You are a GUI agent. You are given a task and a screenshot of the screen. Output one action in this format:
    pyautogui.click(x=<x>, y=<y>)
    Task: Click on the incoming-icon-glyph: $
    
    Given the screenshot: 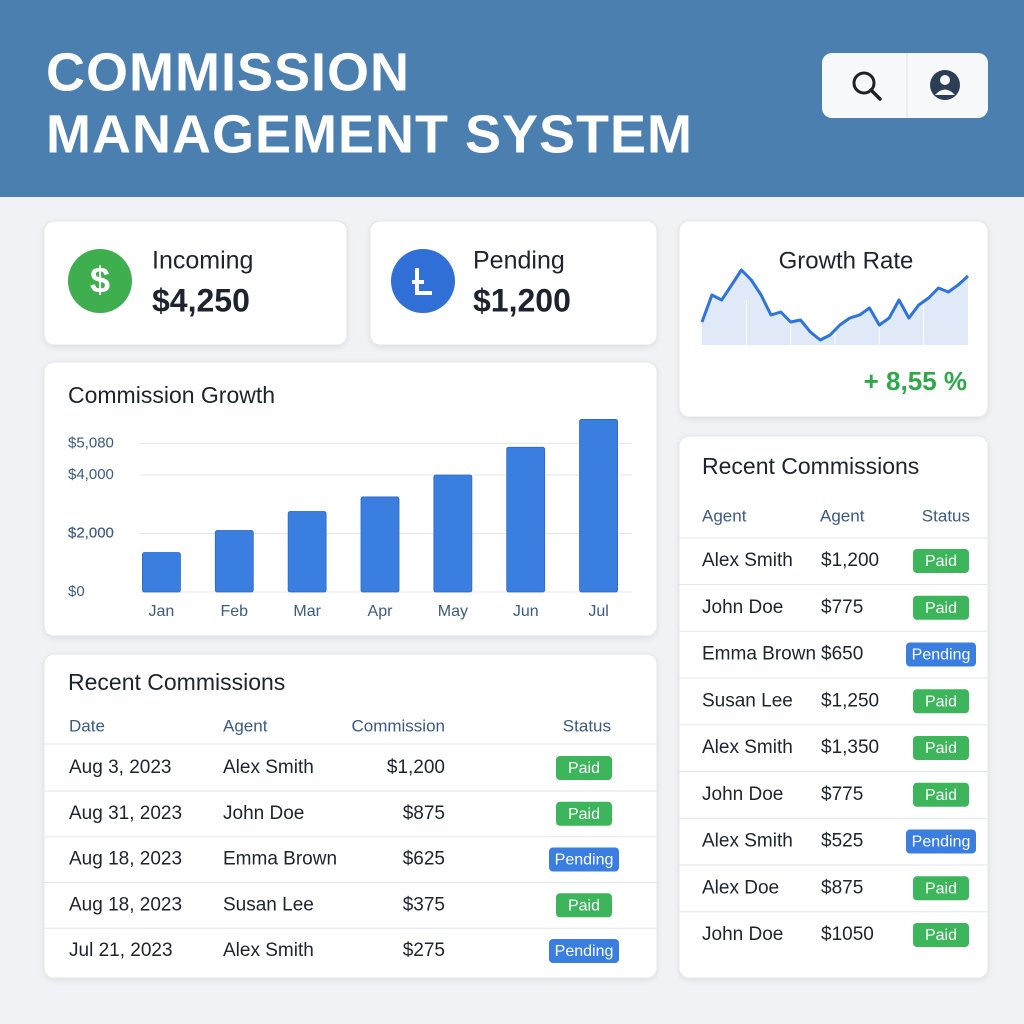 What is the action you would take?
    pyautogui.click(x=100, y=280)
    